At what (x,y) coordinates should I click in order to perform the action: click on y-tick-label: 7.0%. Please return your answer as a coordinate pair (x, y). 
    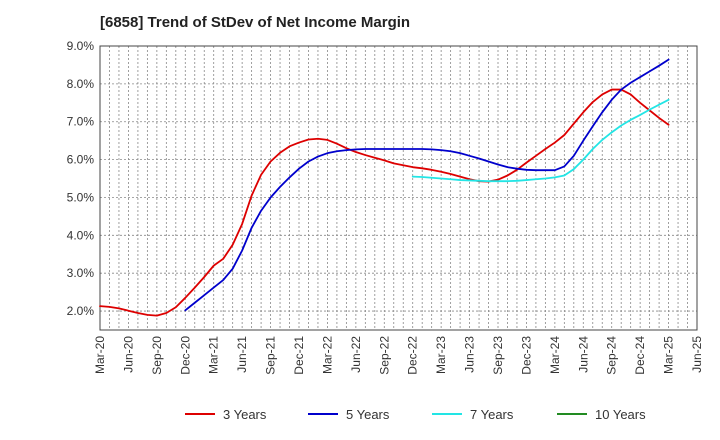
    Looking at the image, I should click on (81, 122).